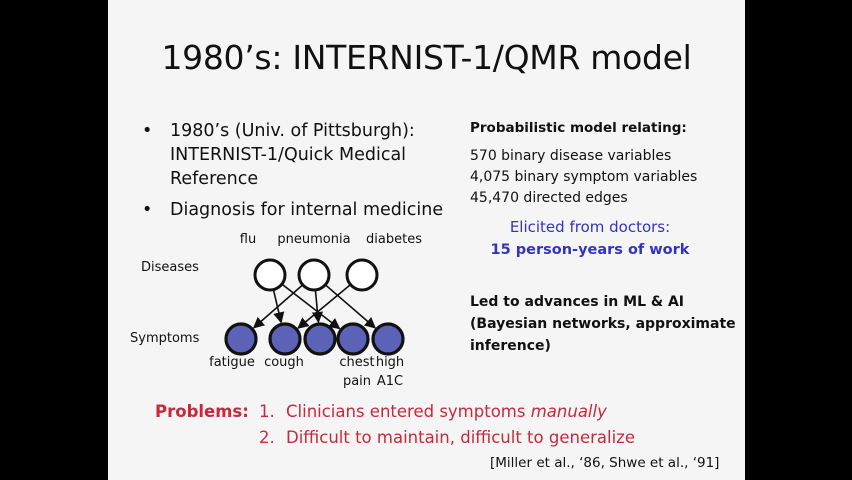 This screenshot has height=480, width=852. What do you see at coordinates (603, 324) in the screenshot?
I see `advances-line-2: (Bayesian networks, approximate` at bounding box center [603, 324].